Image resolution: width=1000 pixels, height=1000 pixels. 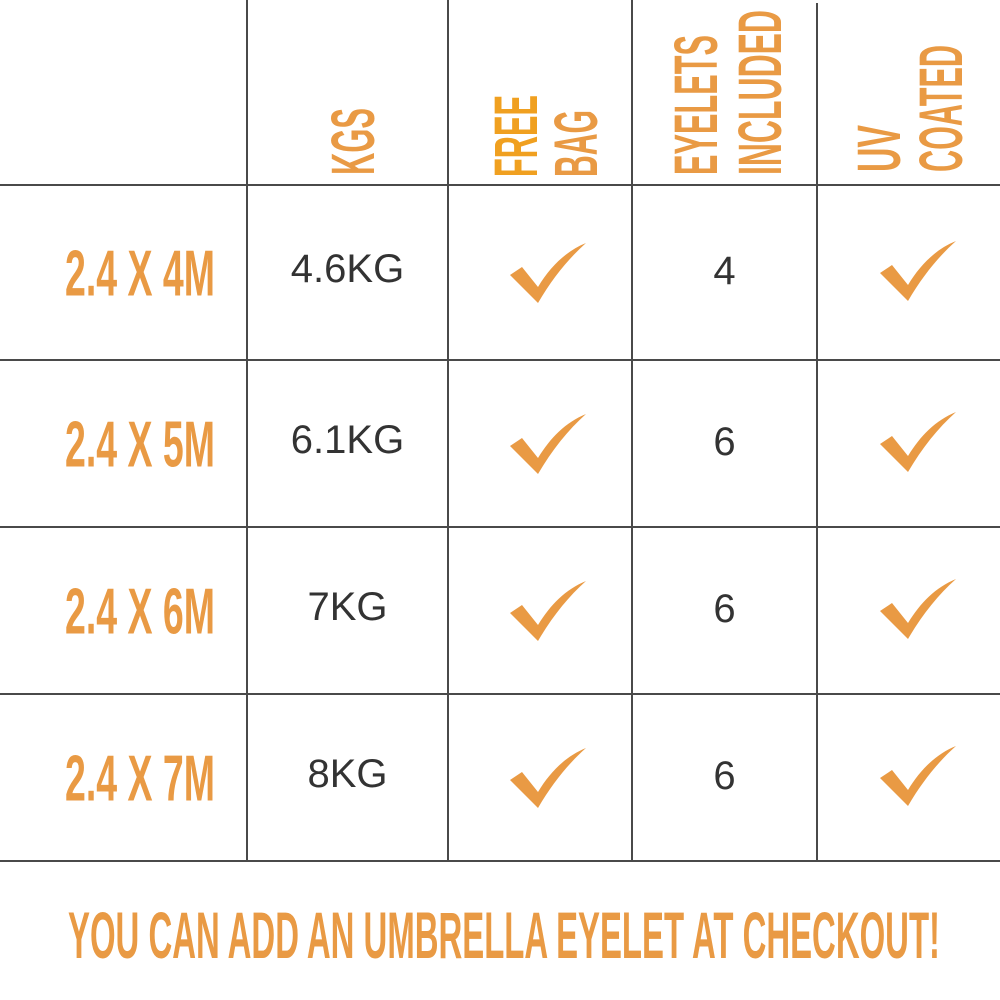 I want to click on header-uv: UV, so click(x=879, y=148).